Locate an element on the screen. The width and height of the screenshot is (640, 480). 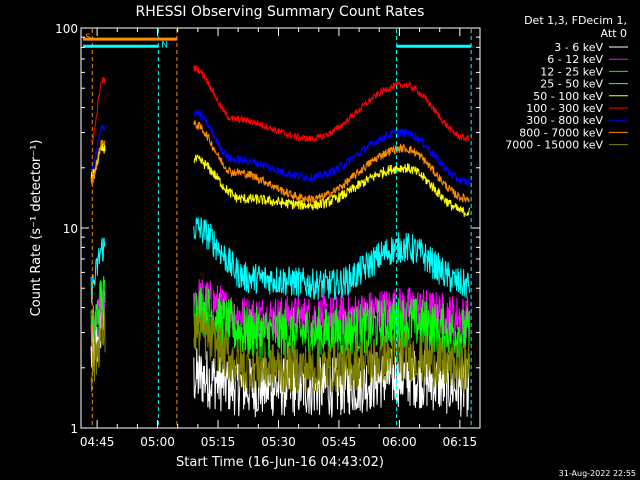
x-tick-label-0545: 05:45 is located at coordinates (339, 442).